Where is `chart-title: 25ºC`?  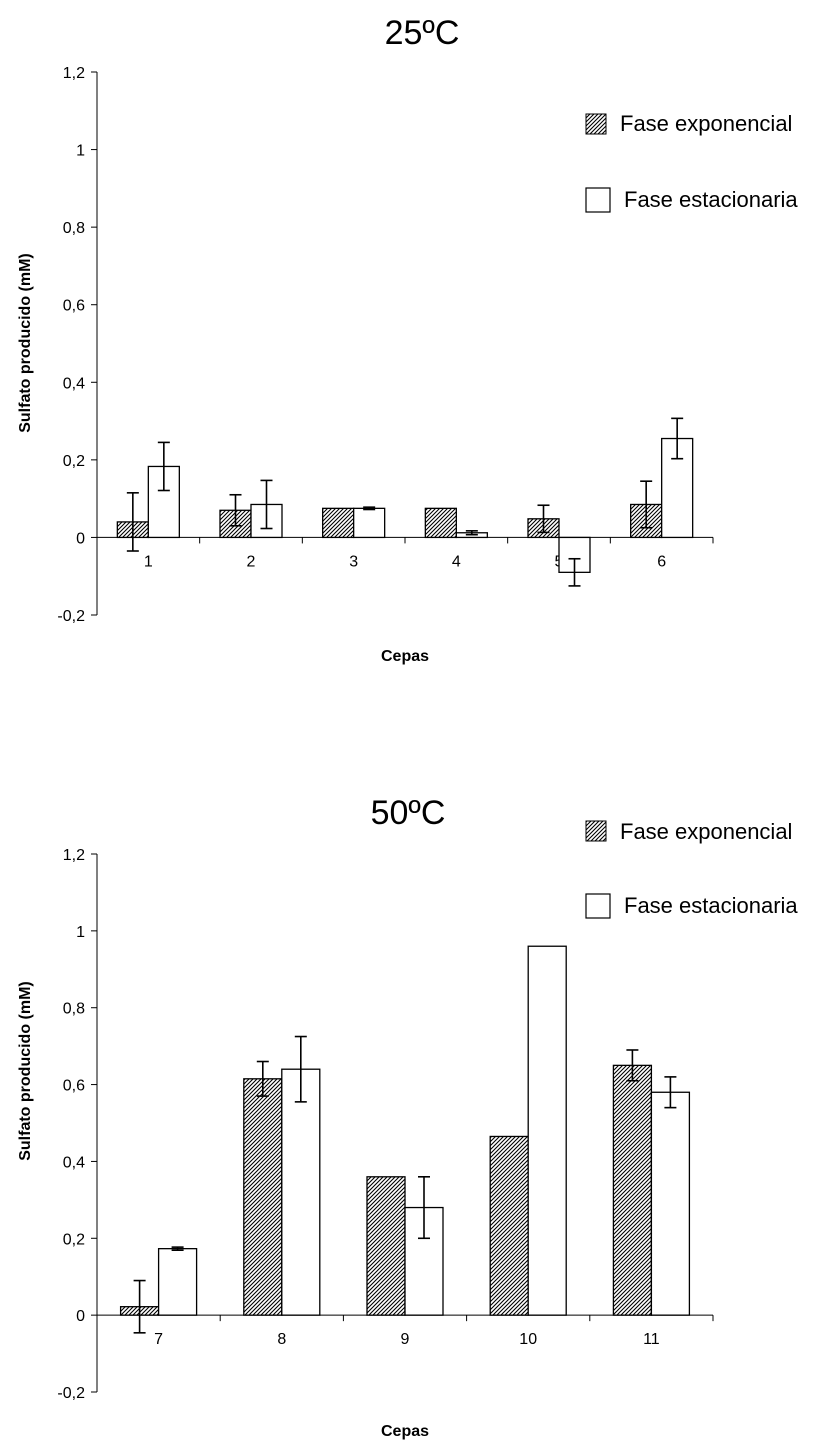
chart-title: 25ºC is located at coordinates (422, 33).